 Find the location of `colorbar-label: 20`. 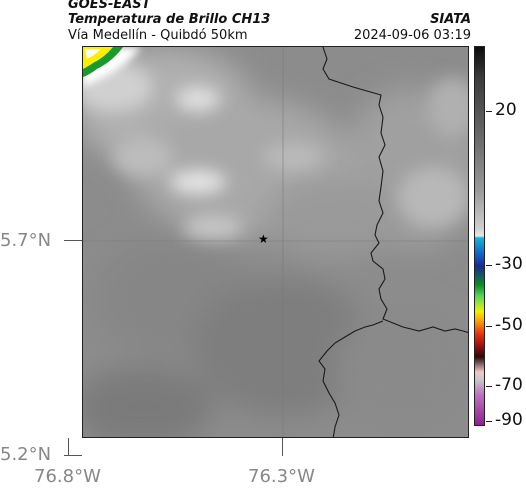

colorbar-label: 20 is located at coordinates (506, 110).